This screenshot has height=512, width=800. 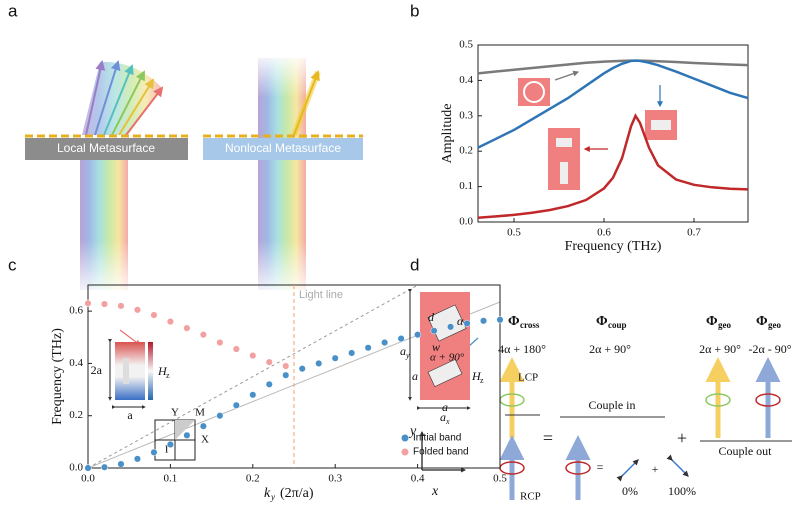 What do you see at coordinates (612, 405) in the screenshot?
I see `couple-in: Couple in` at bounding box center [612, 405].